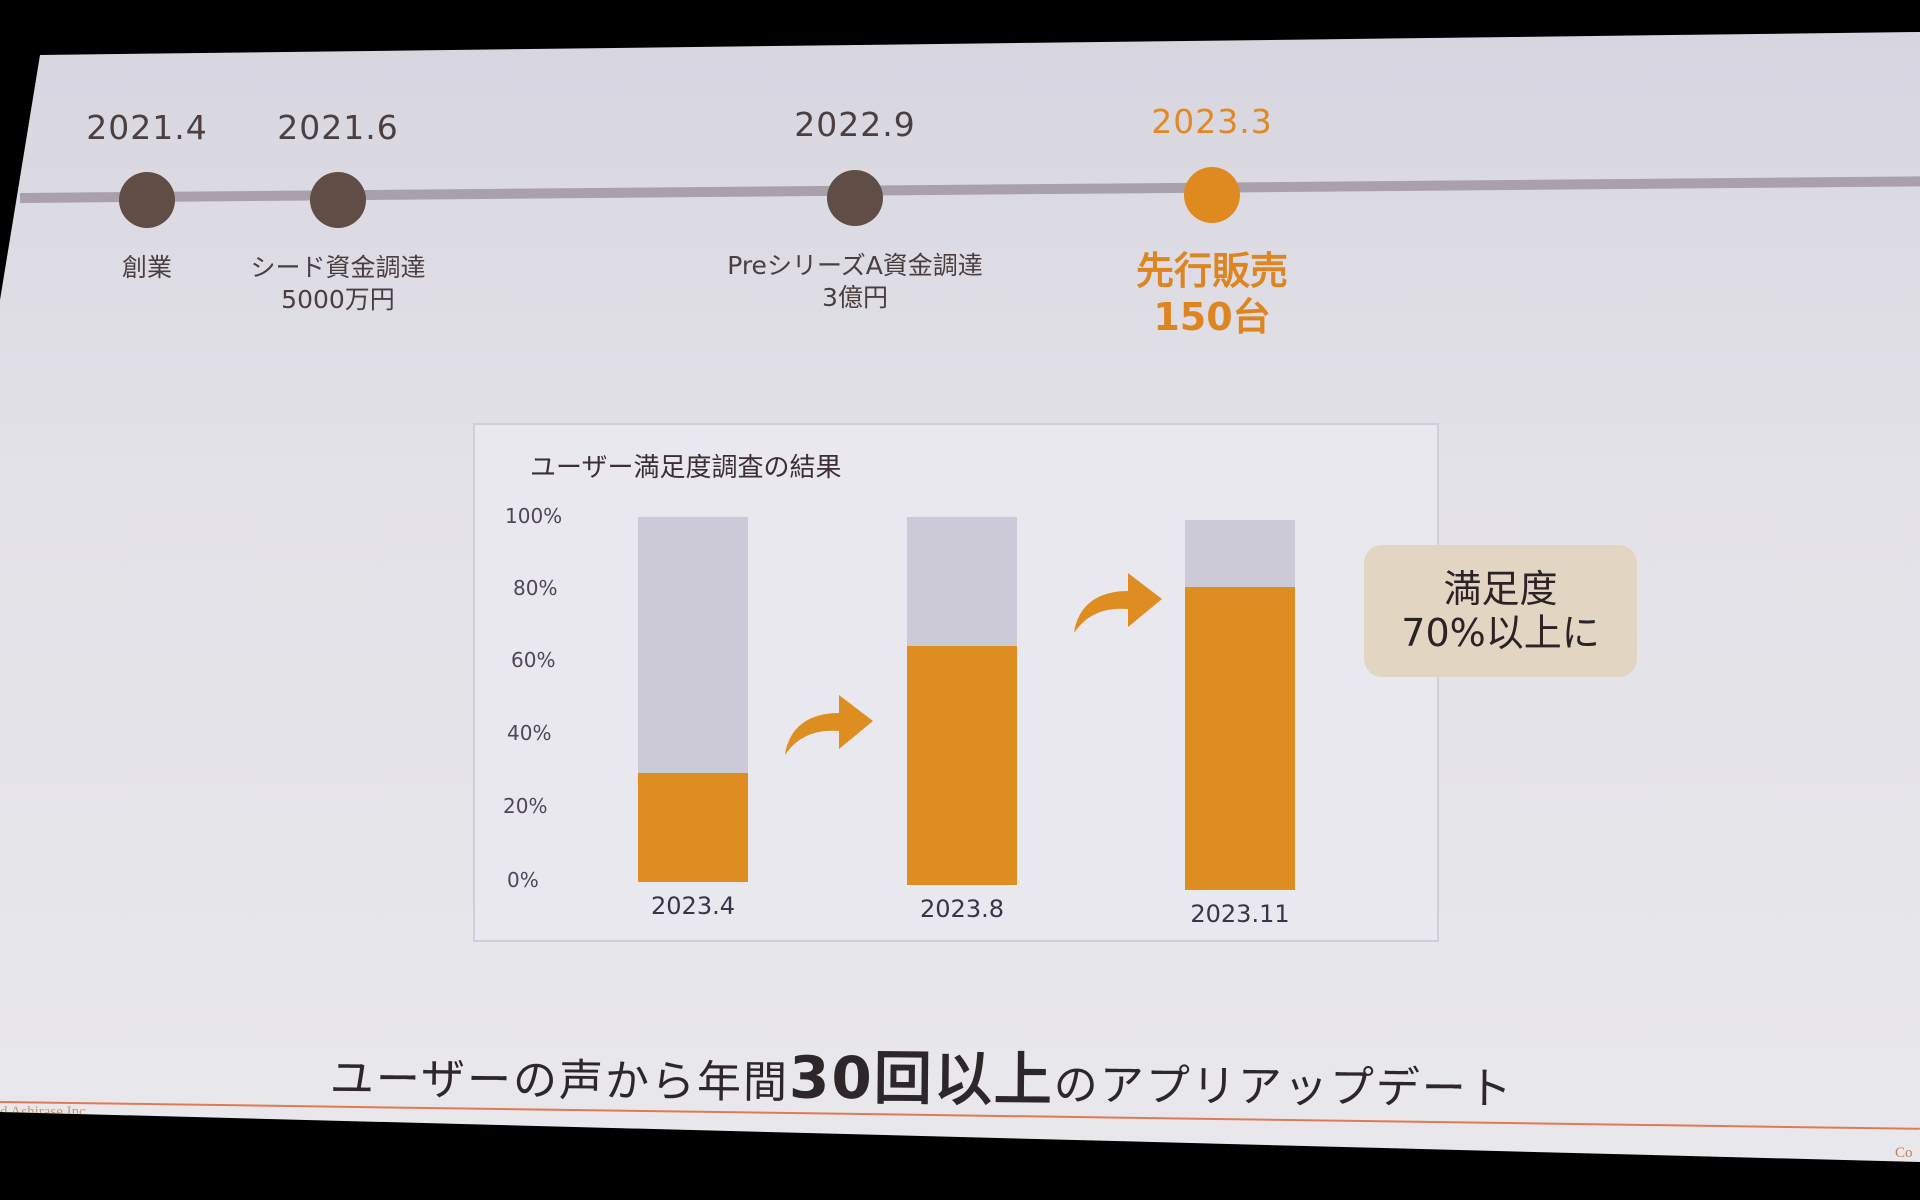  What do you see at coordinates (1904, 1153) in the screenshot?
I see `footer-right-text: Co` at bounding box center [1904, 1153].